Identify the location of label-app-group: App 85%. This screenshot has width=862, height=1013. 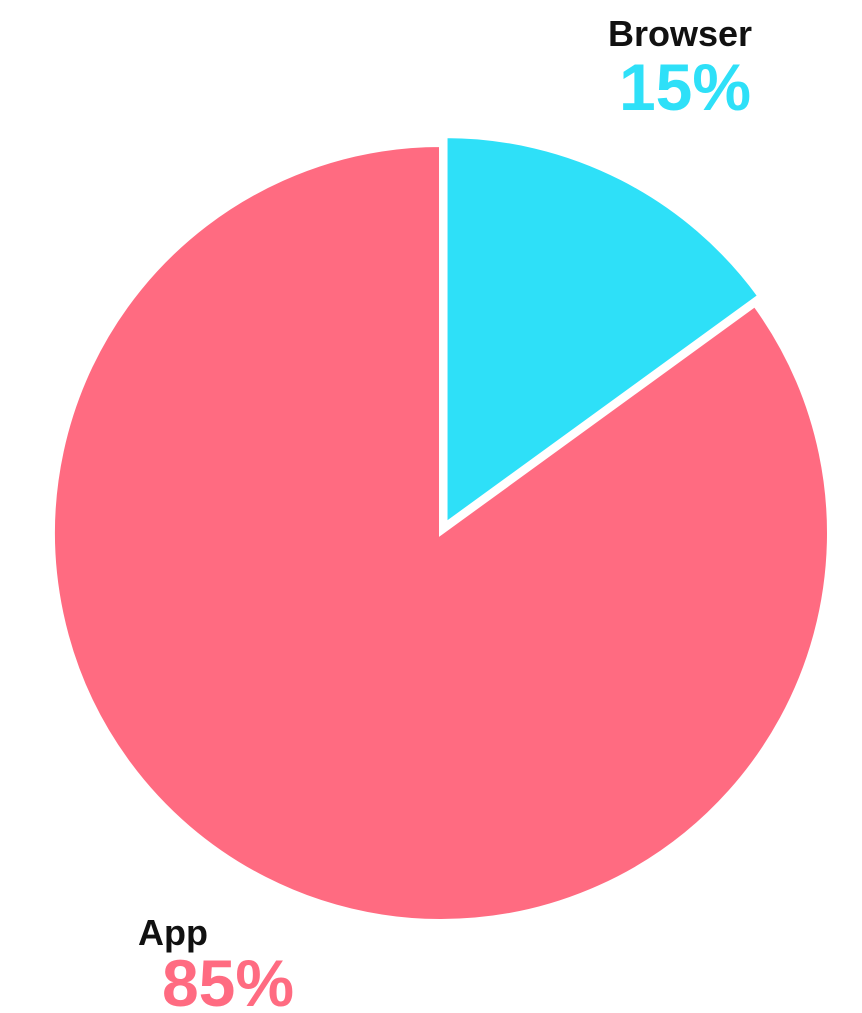
(216, 962).